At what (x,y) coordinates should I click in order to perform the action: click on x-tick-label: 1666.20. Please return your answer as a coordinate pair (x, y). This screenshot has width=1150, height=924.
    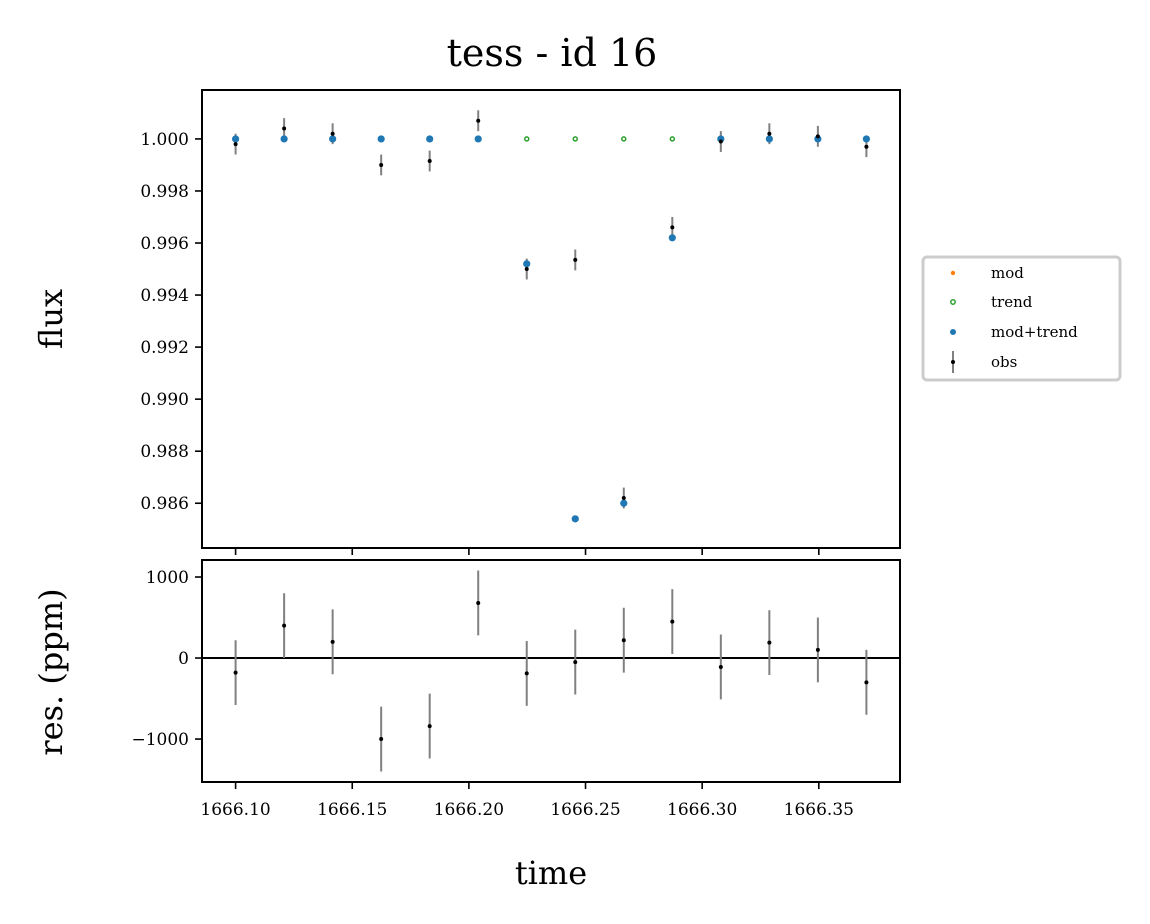
    Looking at the image, I should click on (469, 810).